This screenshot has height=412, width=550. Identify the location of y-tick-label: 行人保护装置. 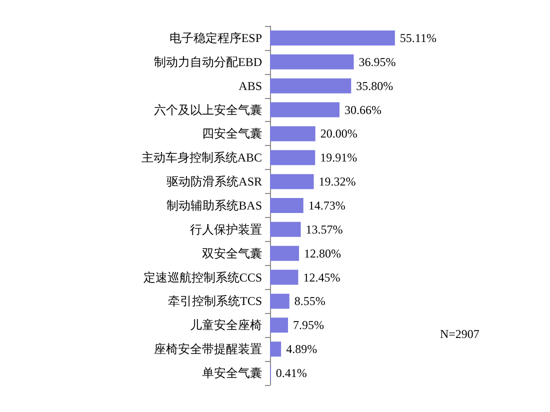
(226, 229).